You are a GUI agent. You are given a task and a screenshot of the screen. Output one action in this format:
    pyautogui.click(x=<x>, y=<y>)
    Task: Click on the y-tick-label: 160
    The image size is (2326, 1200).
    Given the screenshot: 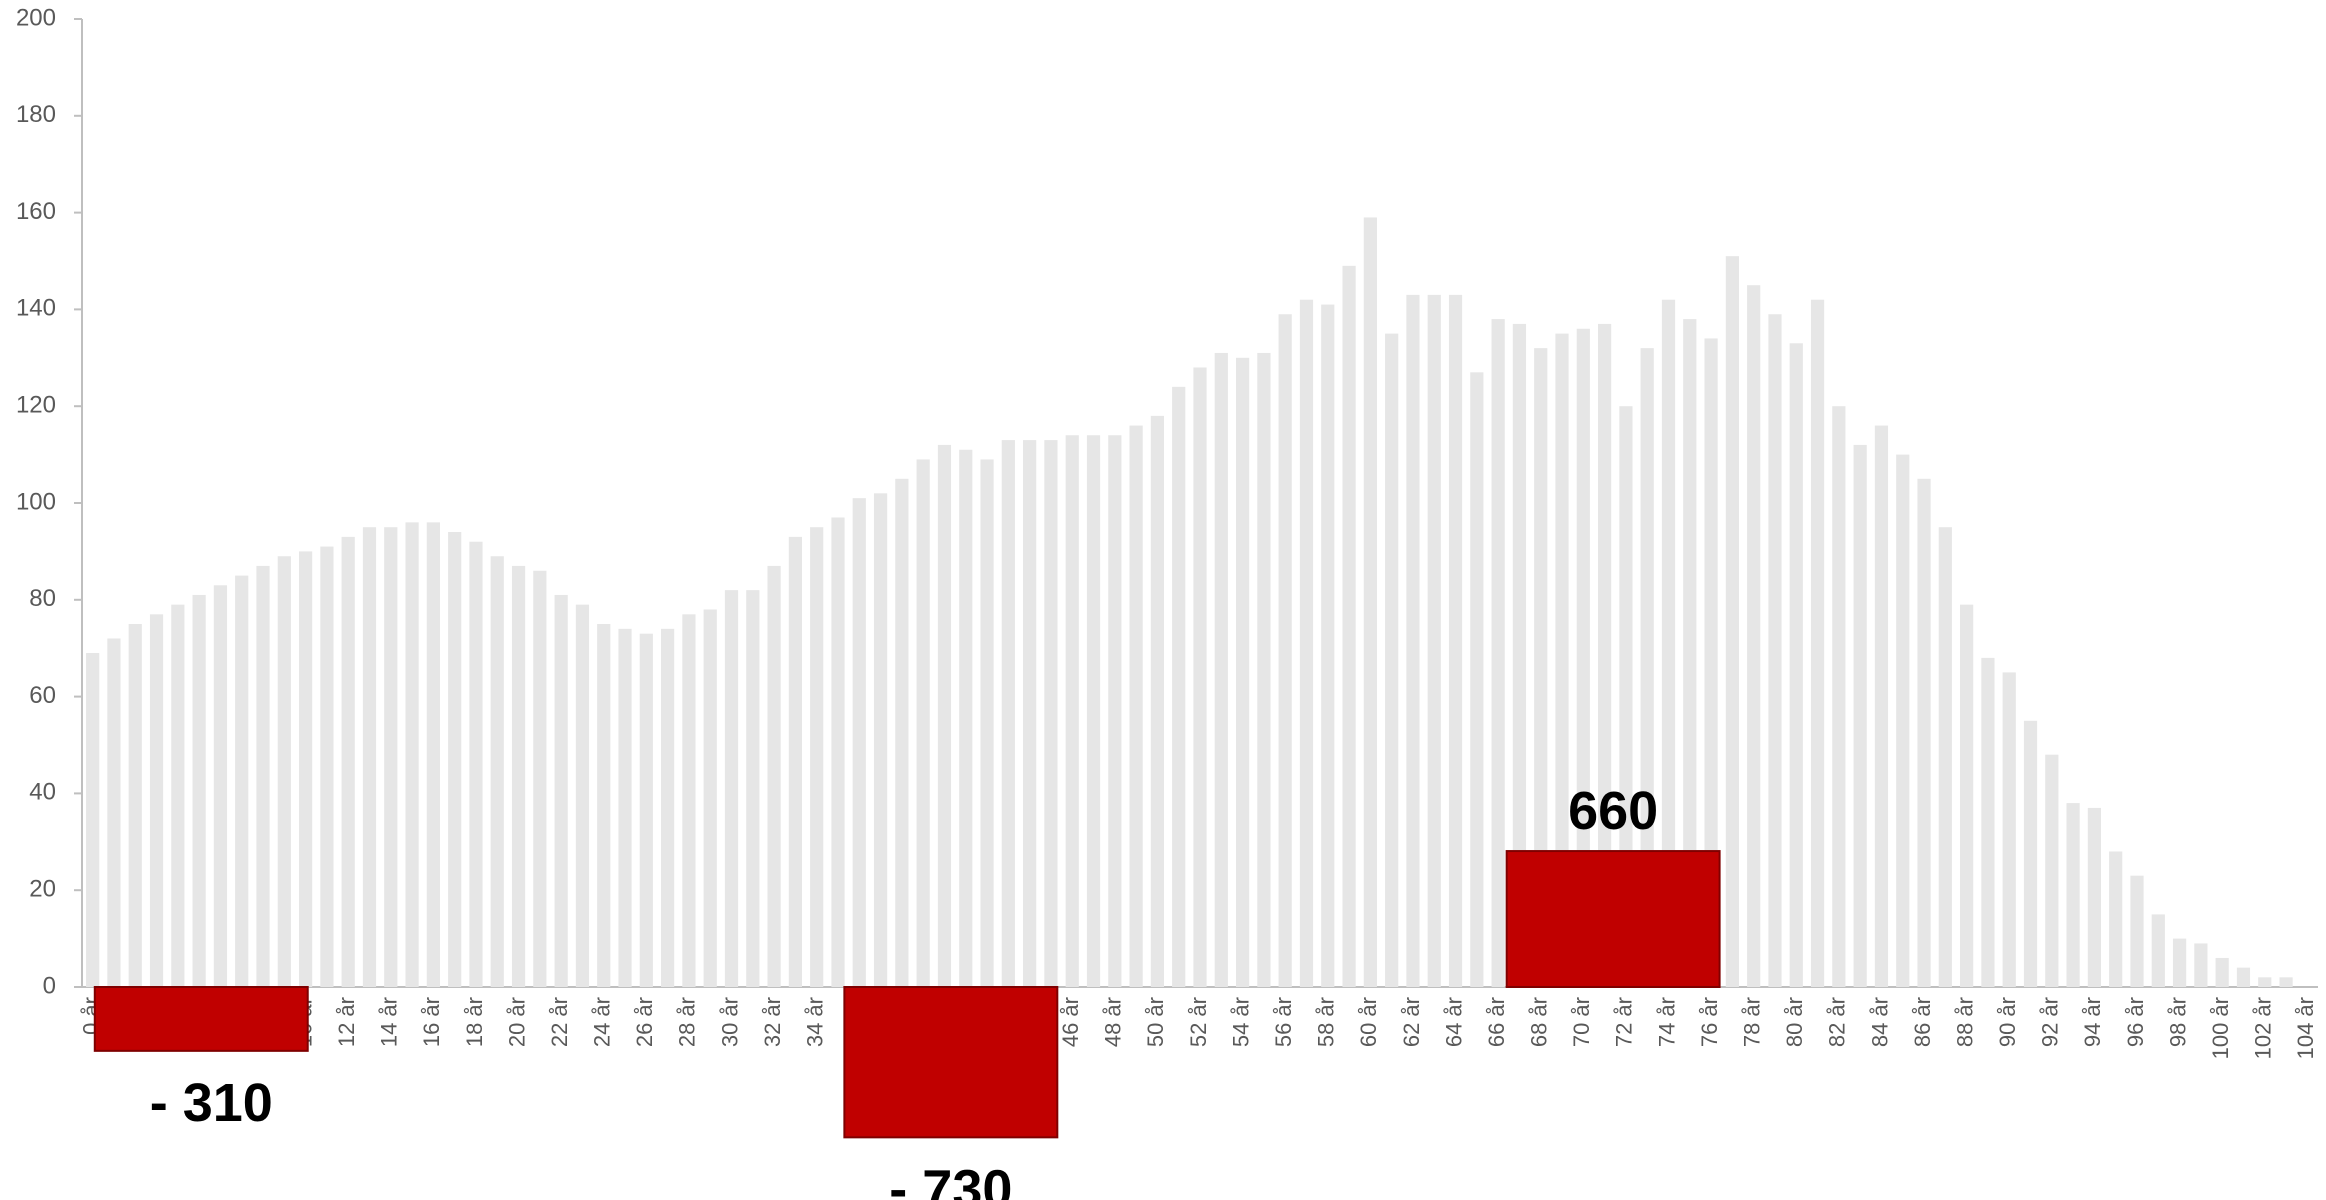 What is the action you would take?
    pyautogui.click(x=36, y=211)
    